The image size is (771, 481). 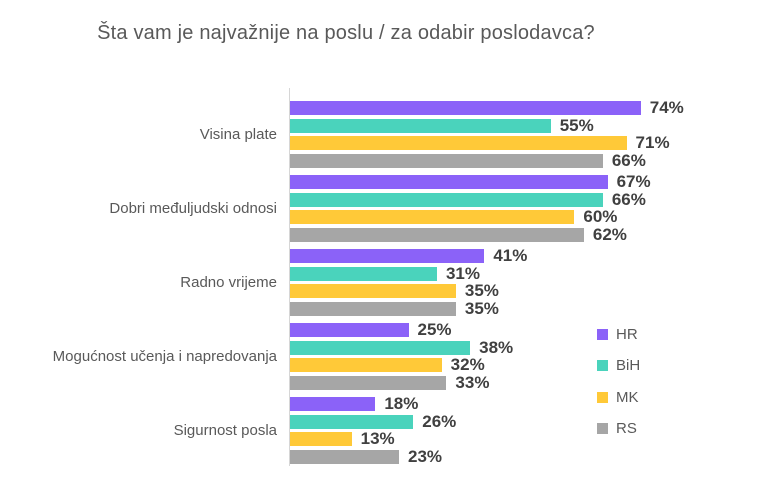 What do you see at coordinates (576, 125) in the screenshot?
I see `value-label: 55%` at bounding box center [576, 125].